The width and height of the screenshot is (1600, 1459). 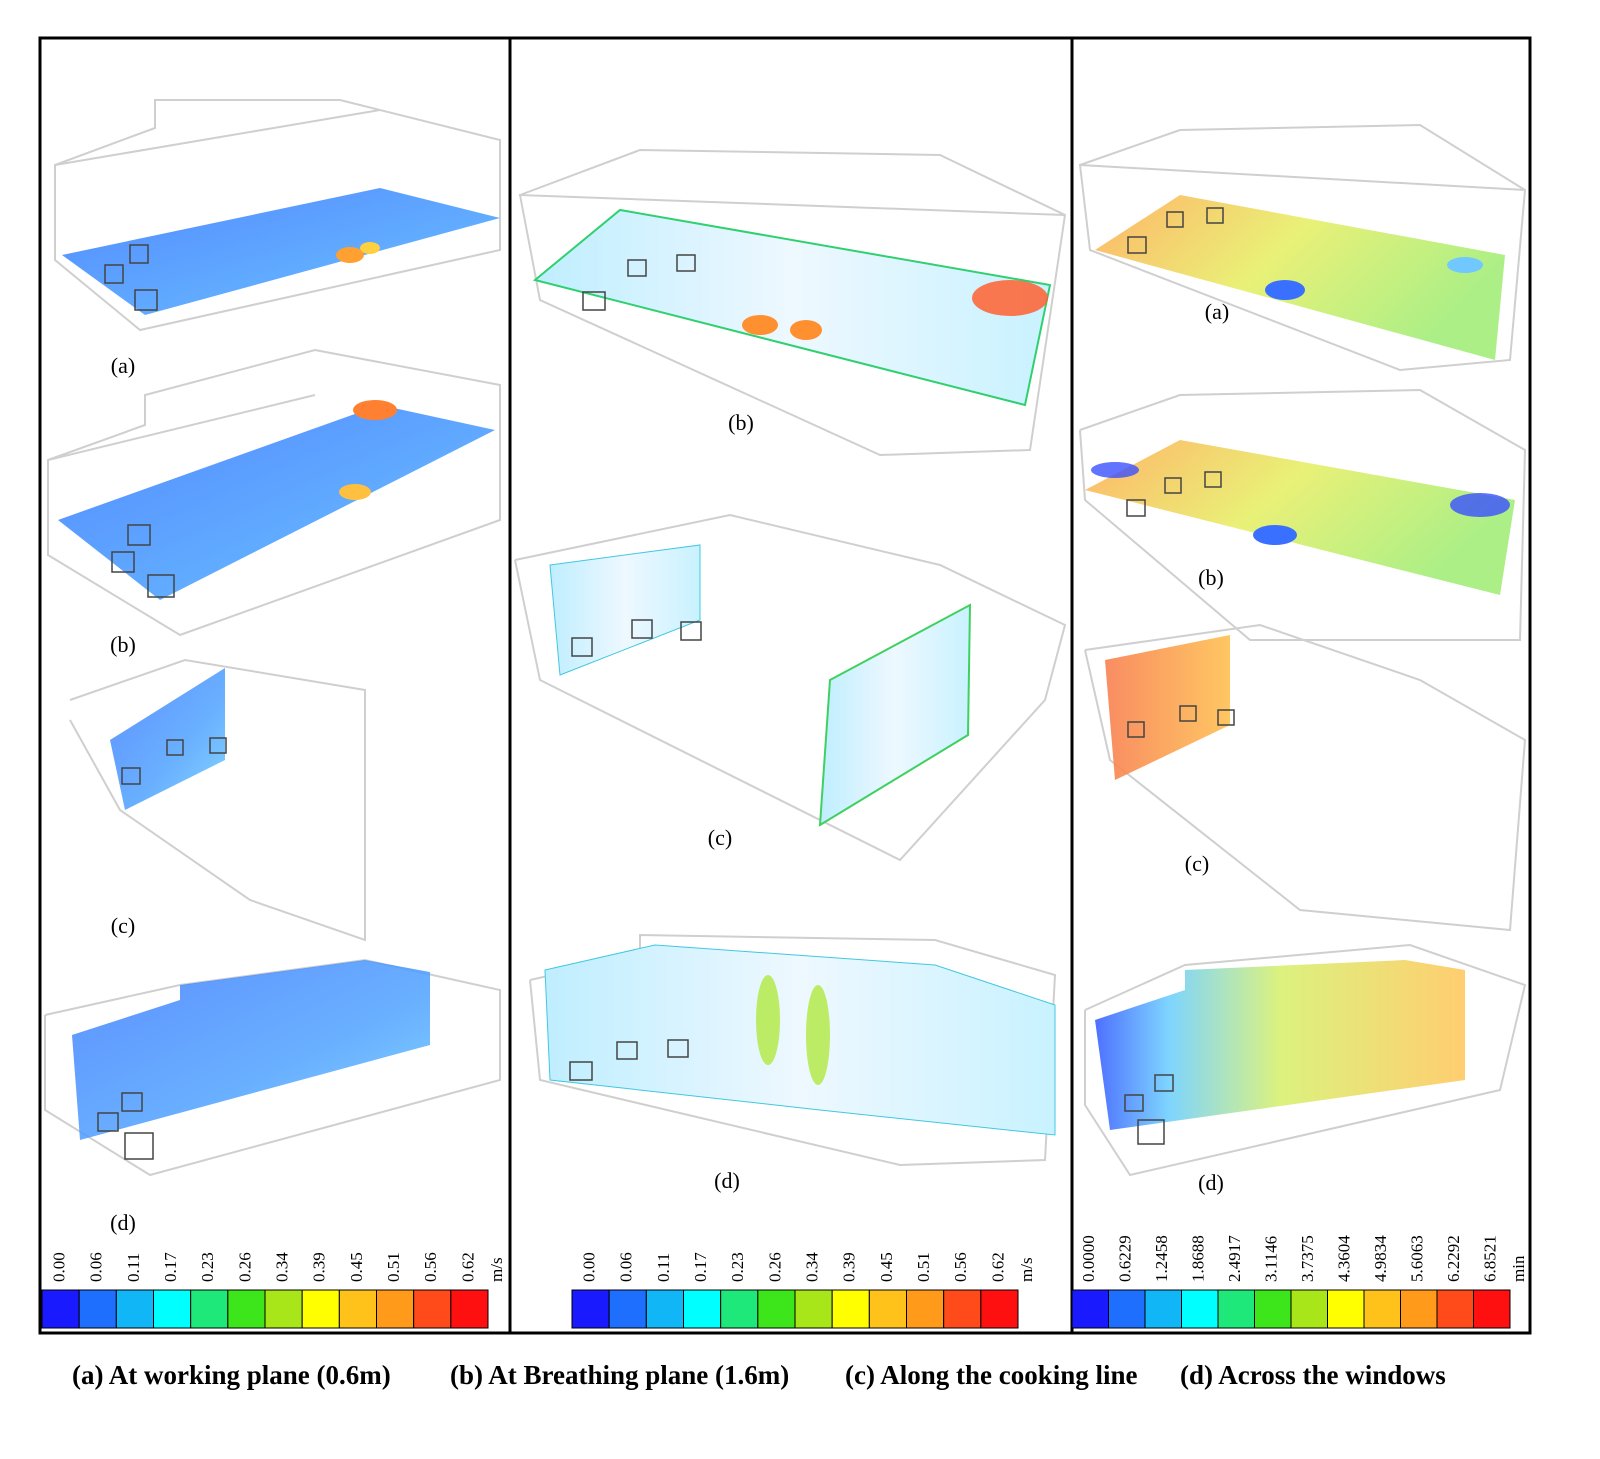 What do you see at coordinates (1234, 1258) in the screenshot?
I see `colorbar-label: 2.4917` at bounding box center [1234, 1258].